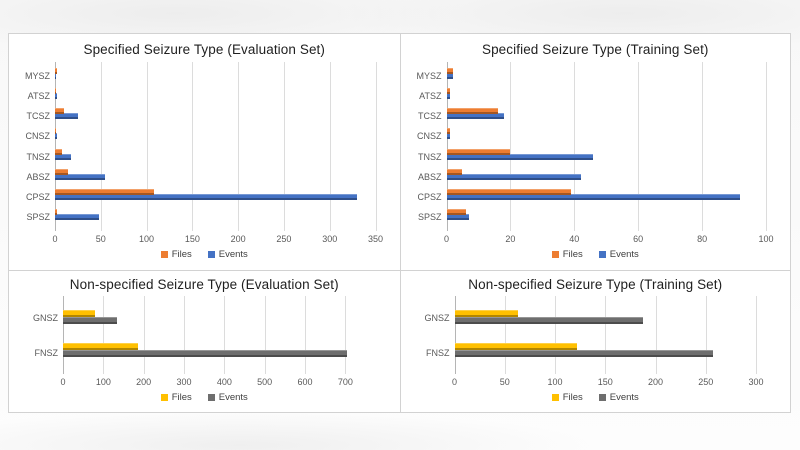 The image size is (800, 450). What do you see at coordinates (38, 176) in the screenshot?
I see `category-label: ABSZ` at bounding box center [38, 176].